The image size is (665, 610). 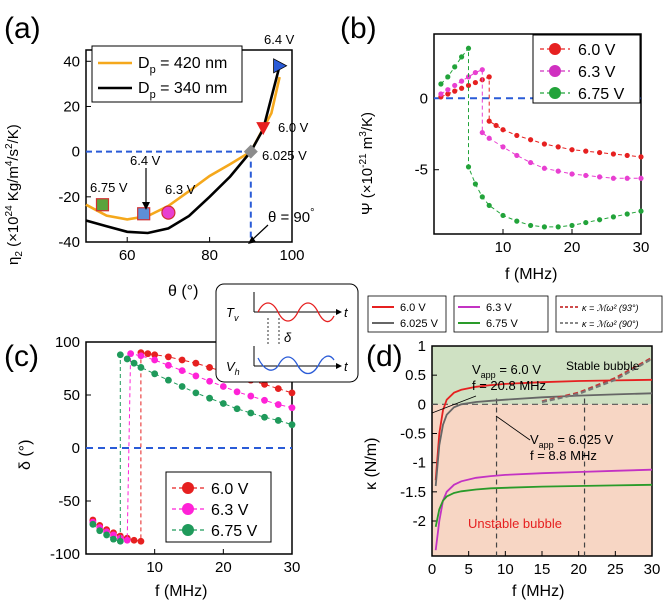 I want to click on a-xtick-label: 100, so click(x=291, y=255).